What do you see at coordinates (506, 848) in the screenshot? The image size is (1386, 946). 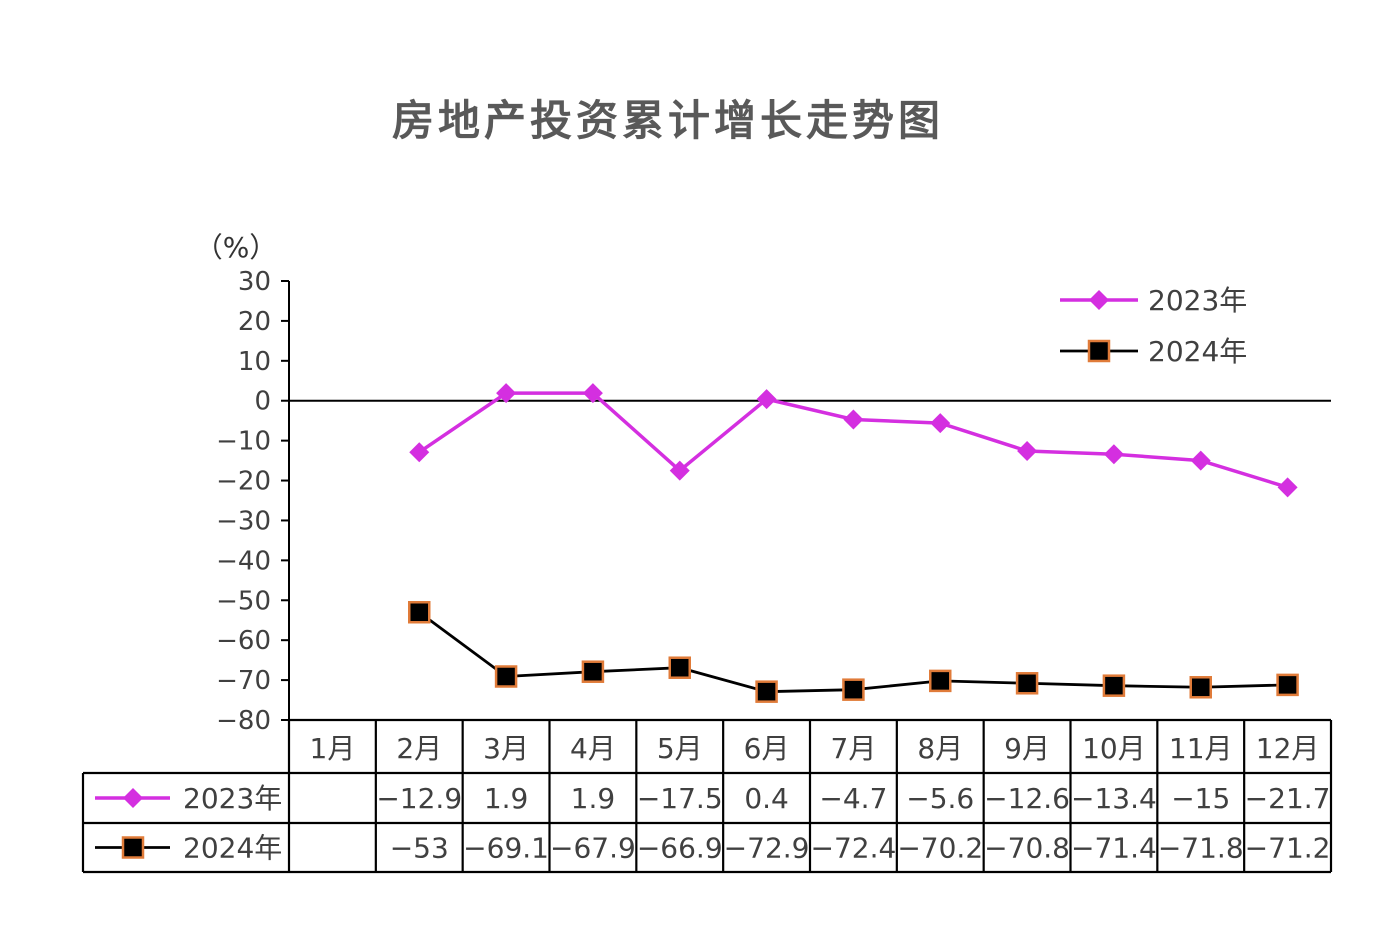 I see `table-cell: −69.1` at bounding box center [506, 848].